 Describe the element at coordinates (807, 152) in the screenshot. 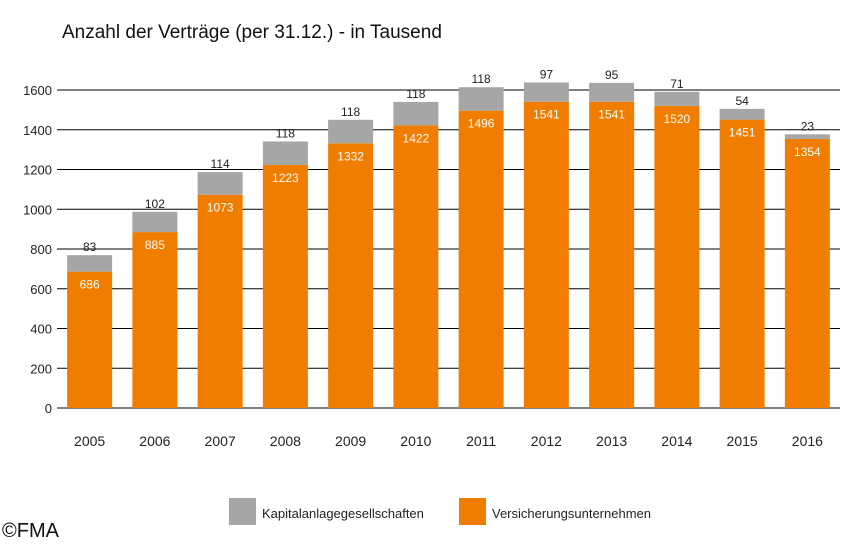

I see `label-versicherungsunternehmen-2016: 1354` at that location.